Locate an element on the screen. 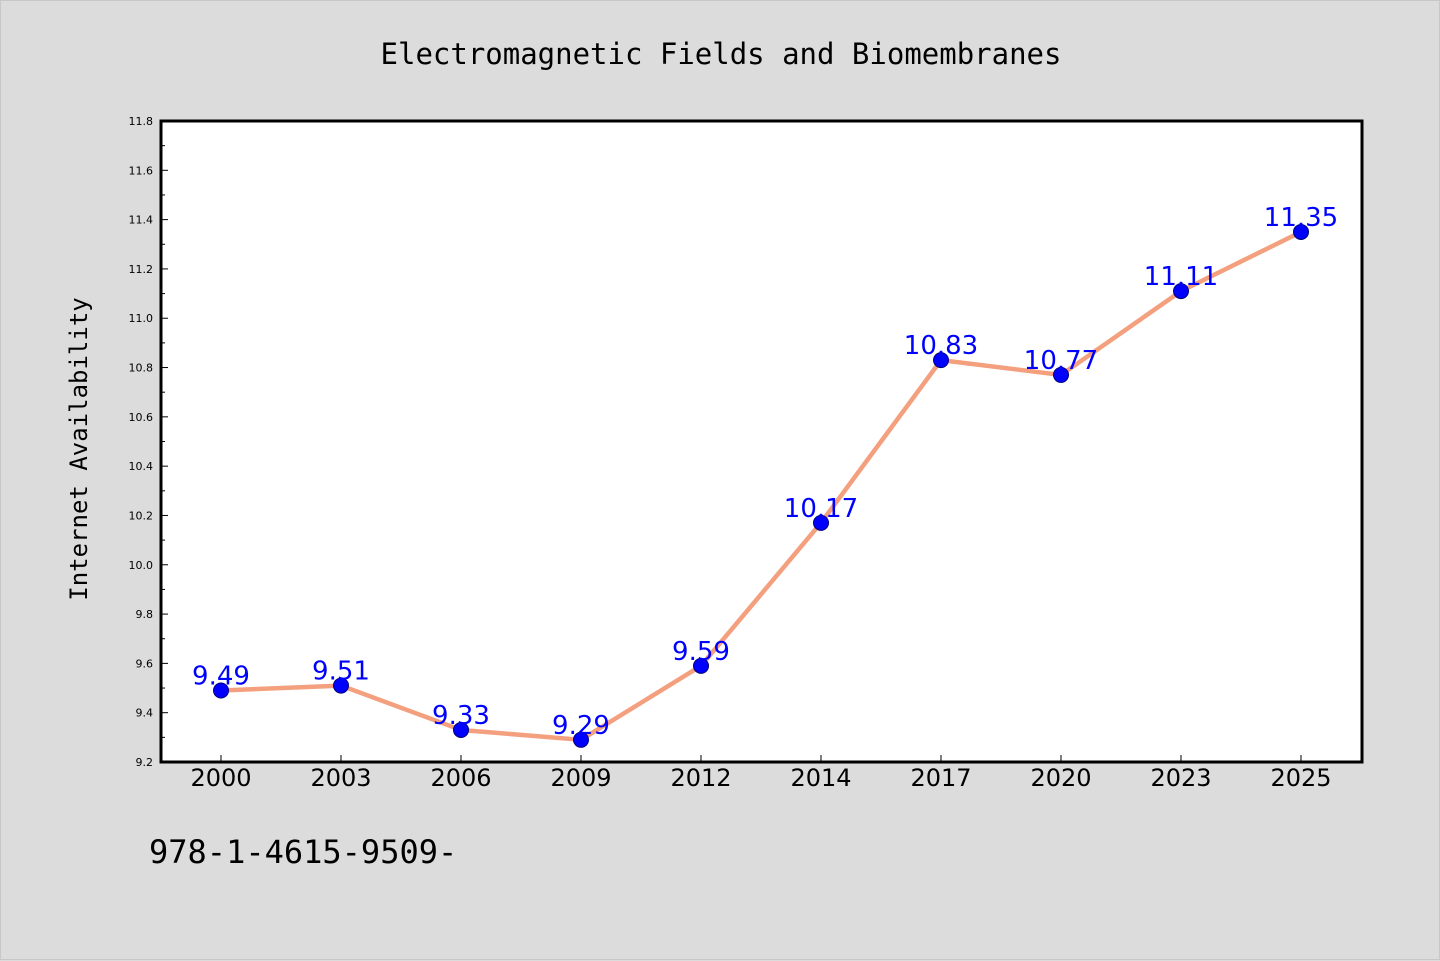 The height and width of the screenshot is (961, 1440). data-label: 11.11 is located at coordinates (1181, 277).